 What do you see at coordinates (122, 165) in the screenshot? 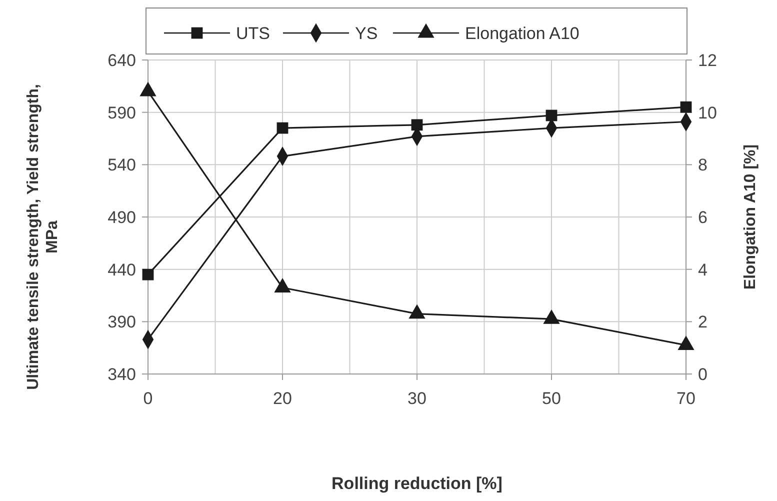
I see `y-tick-label: 540` at bounding box center [122, 165].